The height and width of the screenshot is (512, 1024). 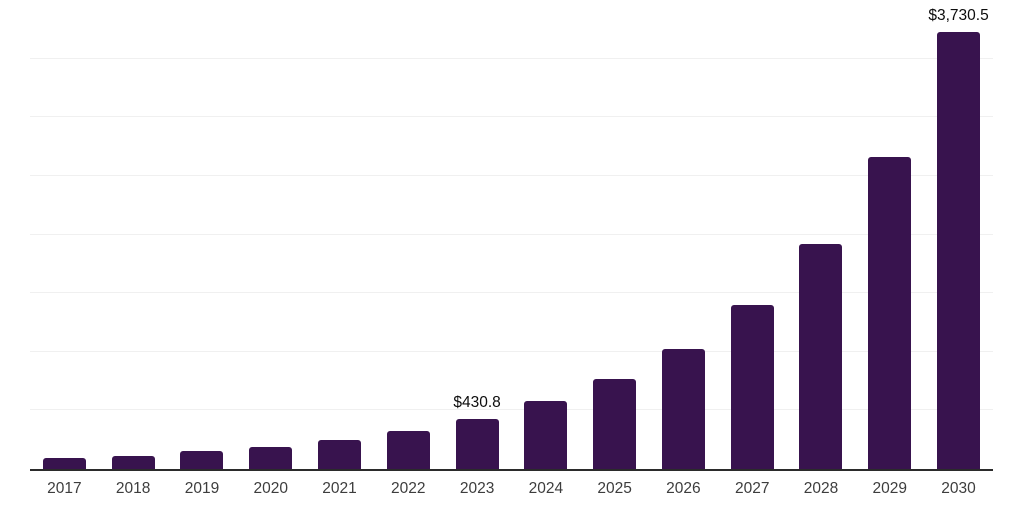 I want to click on x-tick-label-2029: 2029, so click(x=889, y=488).